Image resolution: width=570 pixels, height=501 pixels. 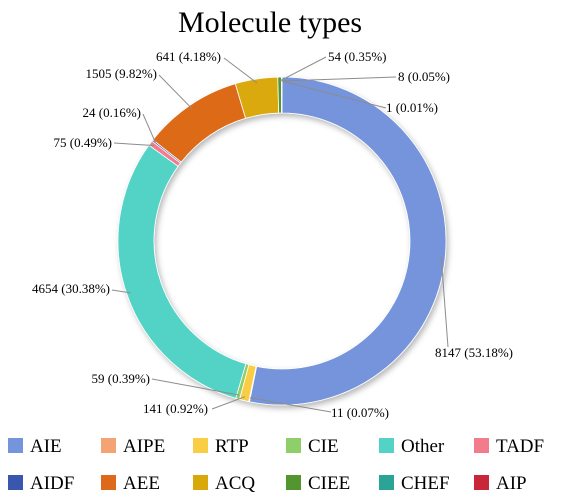 I want to click on legend-label-aipe: AIPE, so click(x=144, y=446).